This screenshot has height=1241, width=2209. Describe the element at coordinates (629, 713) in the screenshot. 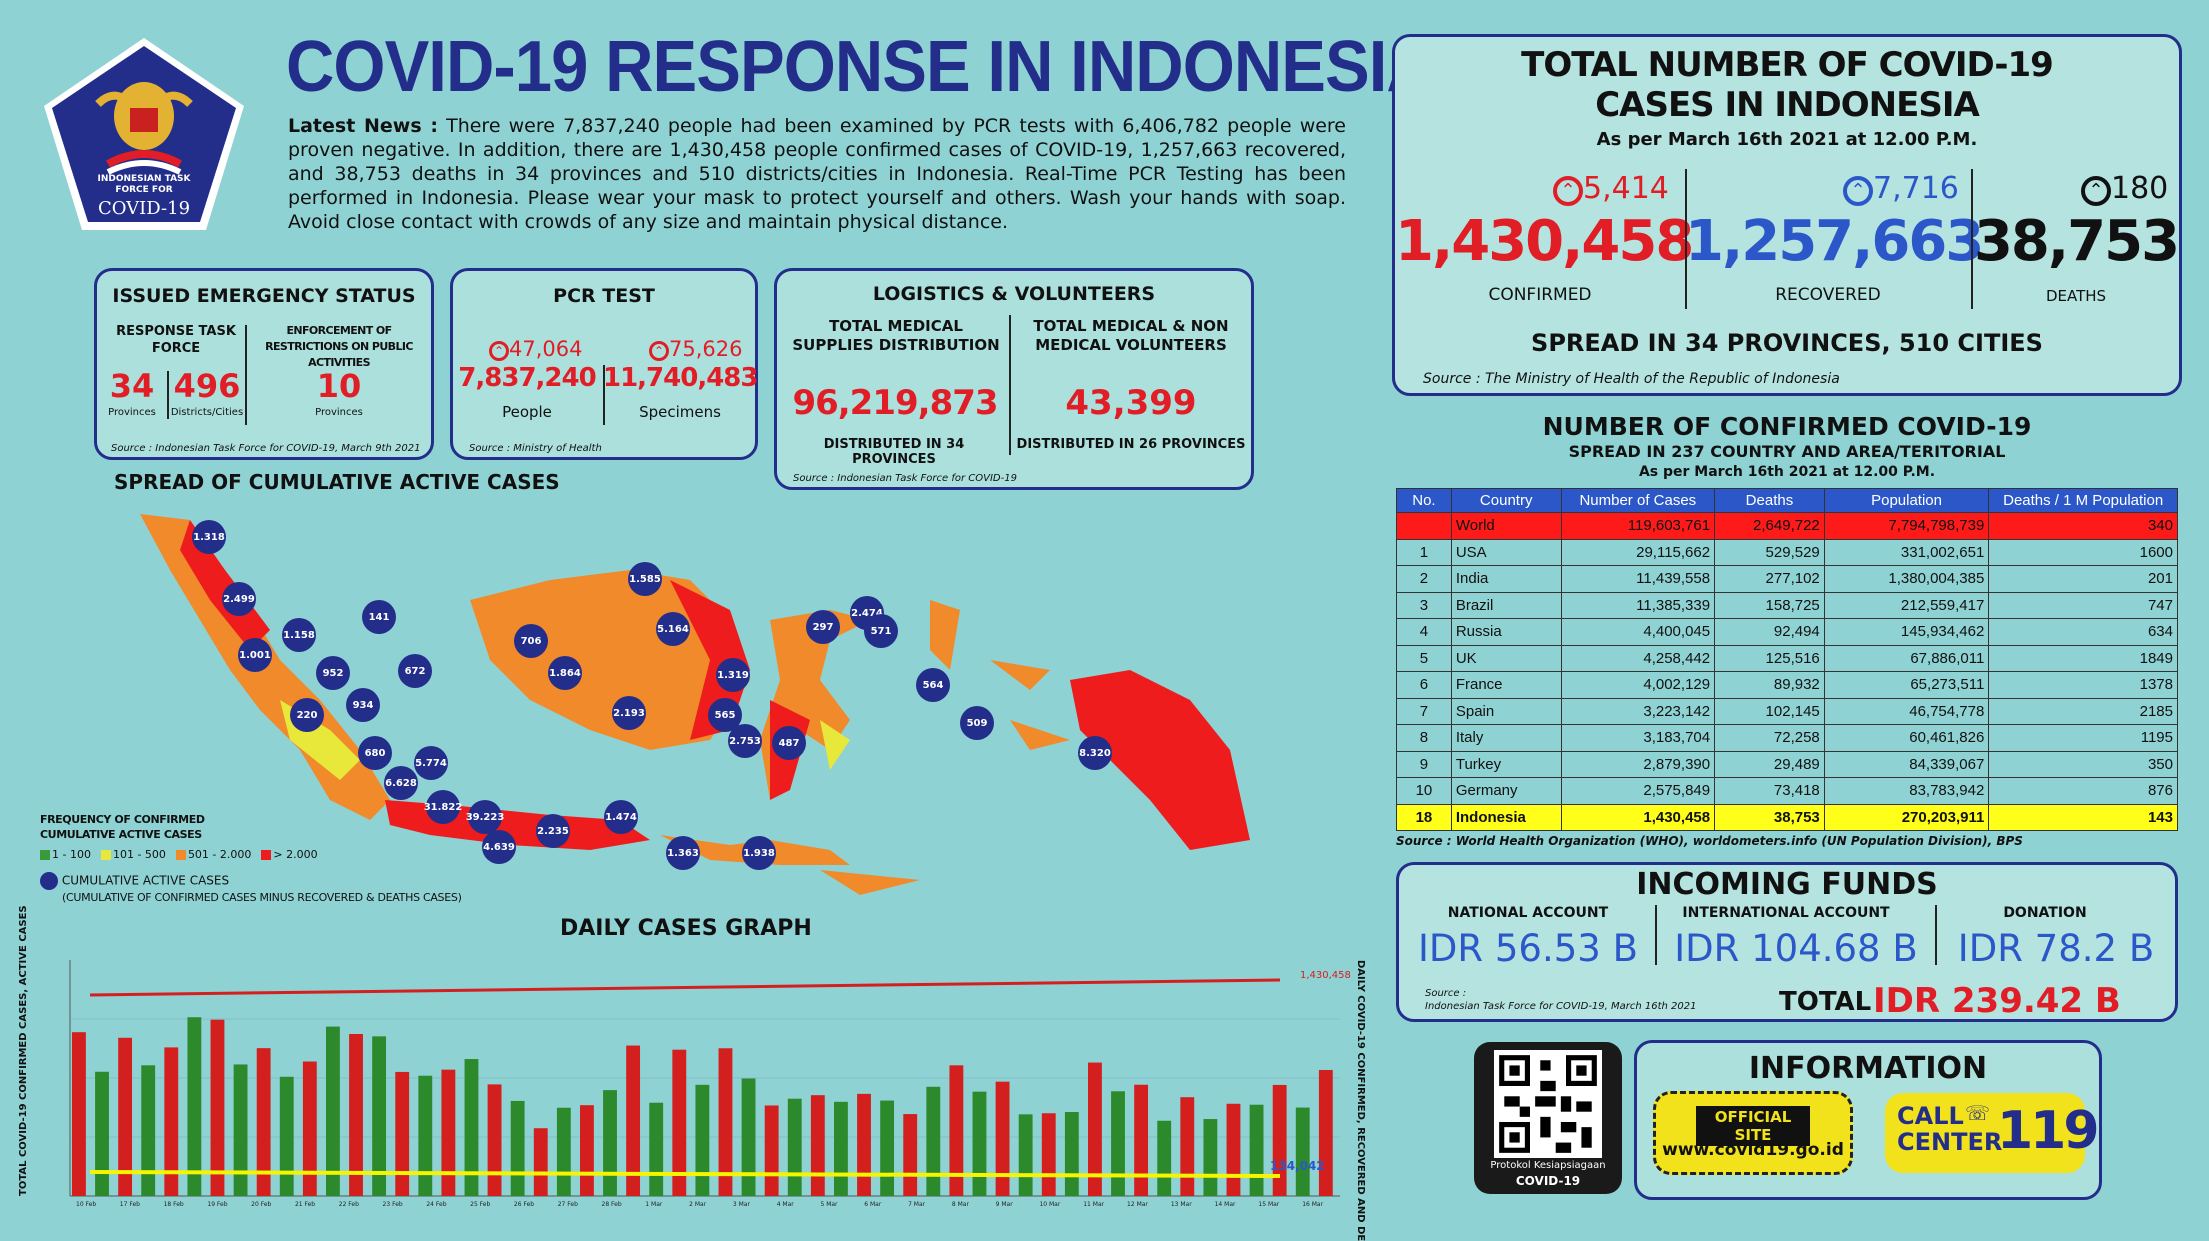

I see `map-dot: 2.193` at that location.